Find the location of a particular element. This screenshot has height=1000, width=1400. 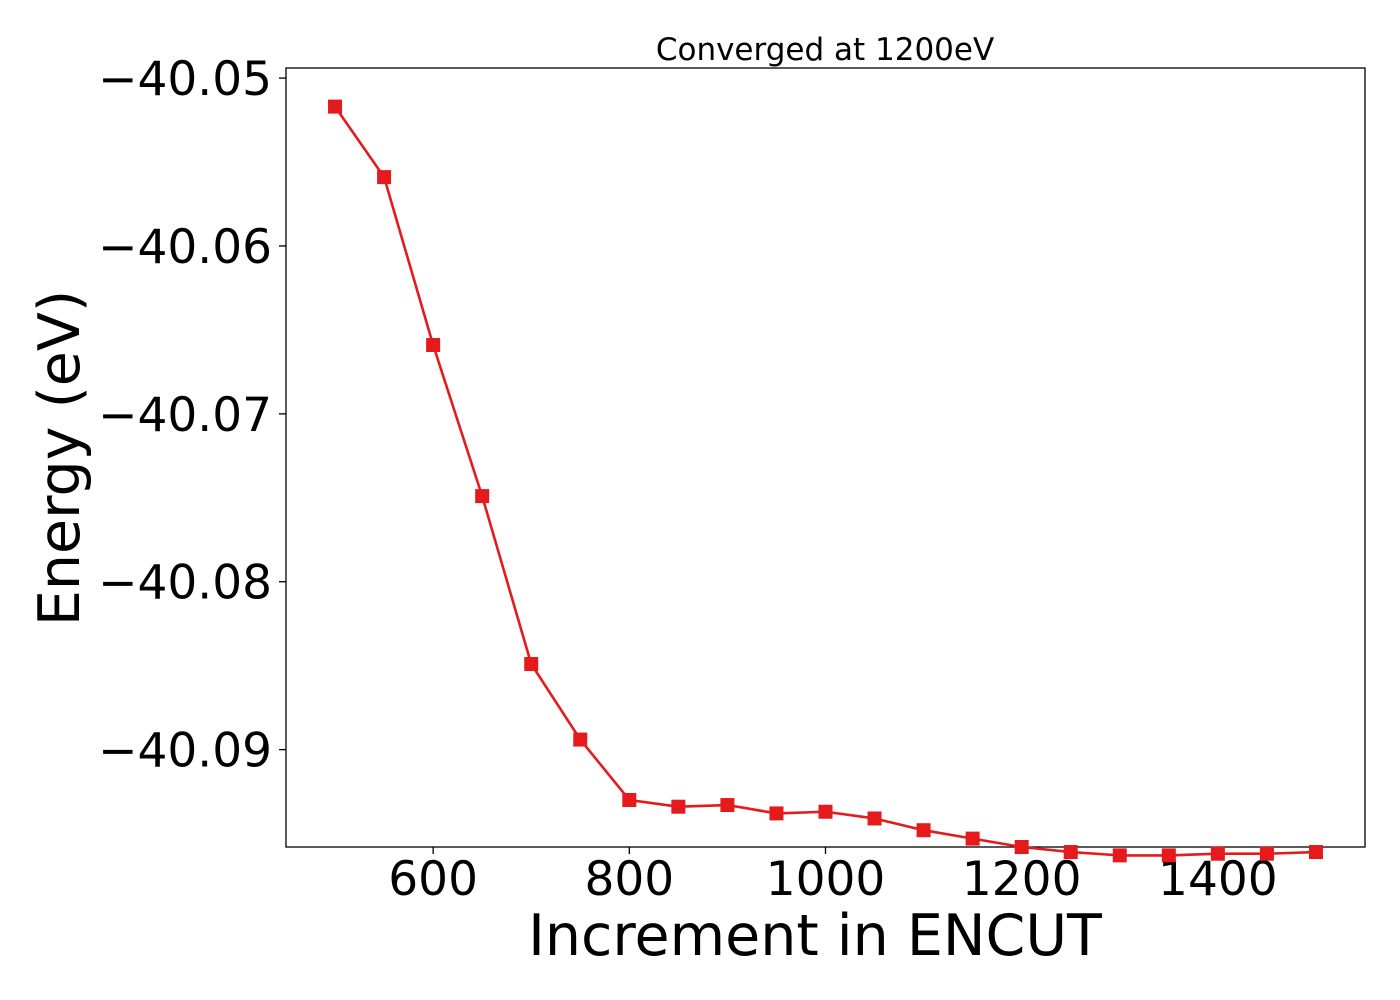

y-tick-label: −40.05 is located at coordinates (185, 79).